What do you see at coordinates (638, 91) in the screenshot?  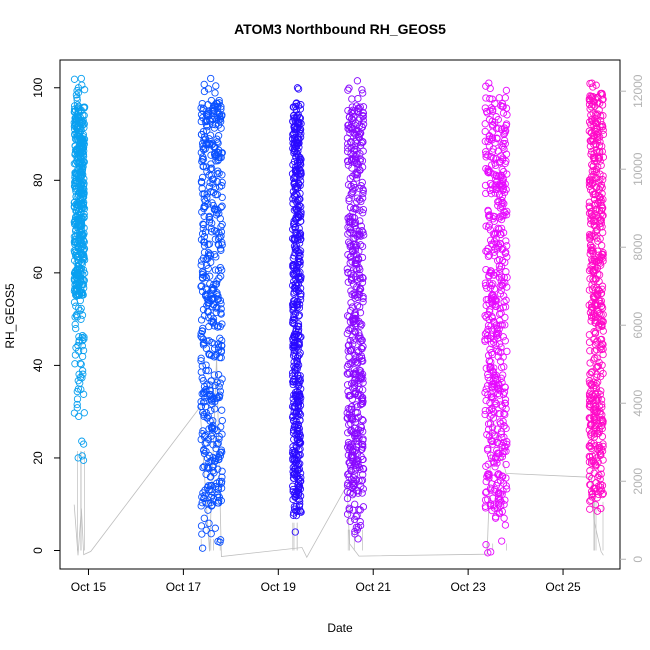 I see `y2-tick-label: 12000` at bounding box center [638, 91].